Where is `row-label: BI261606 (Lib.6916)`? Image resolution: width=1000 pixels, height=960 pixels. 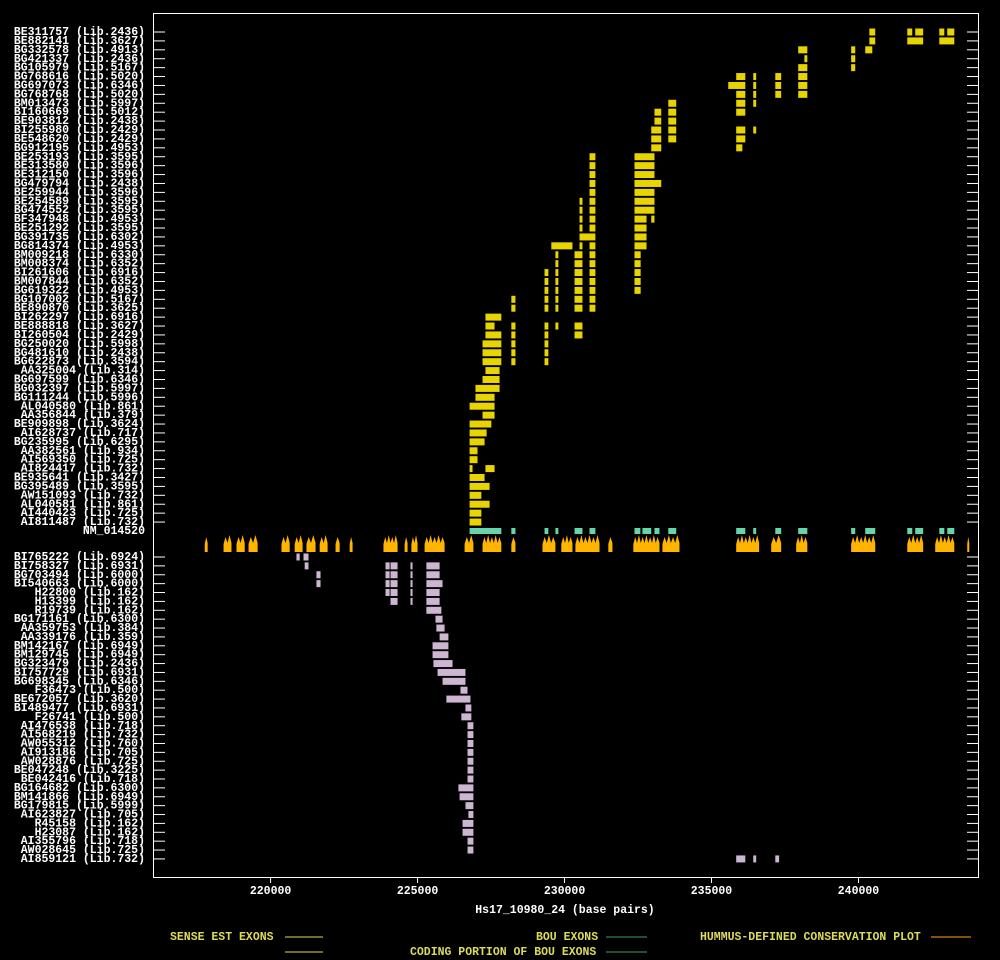
row-label: BI261606 (Lib.6916) is located at coordinates (79, 273).